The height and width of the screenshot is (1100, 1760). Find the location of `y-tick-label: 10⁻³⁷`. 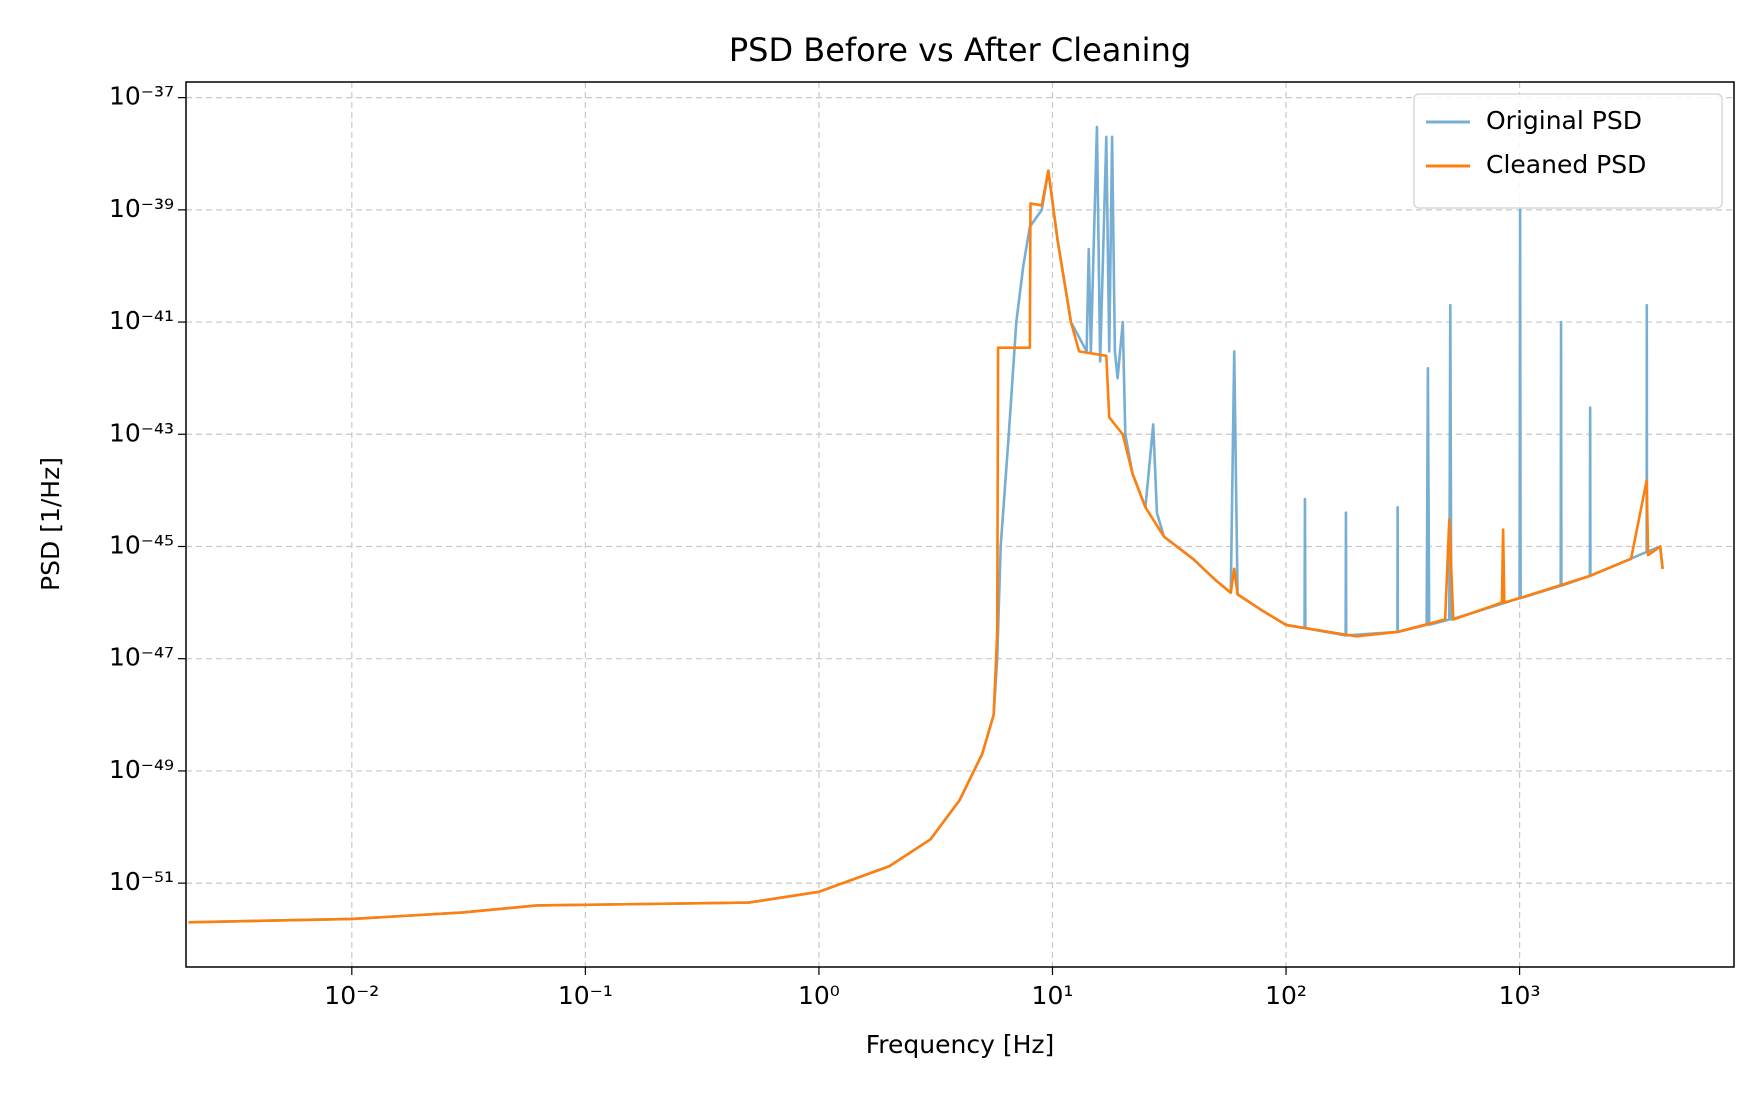

y-tick-label: 10⁻³⁷ is located at coordinates (141, 96).